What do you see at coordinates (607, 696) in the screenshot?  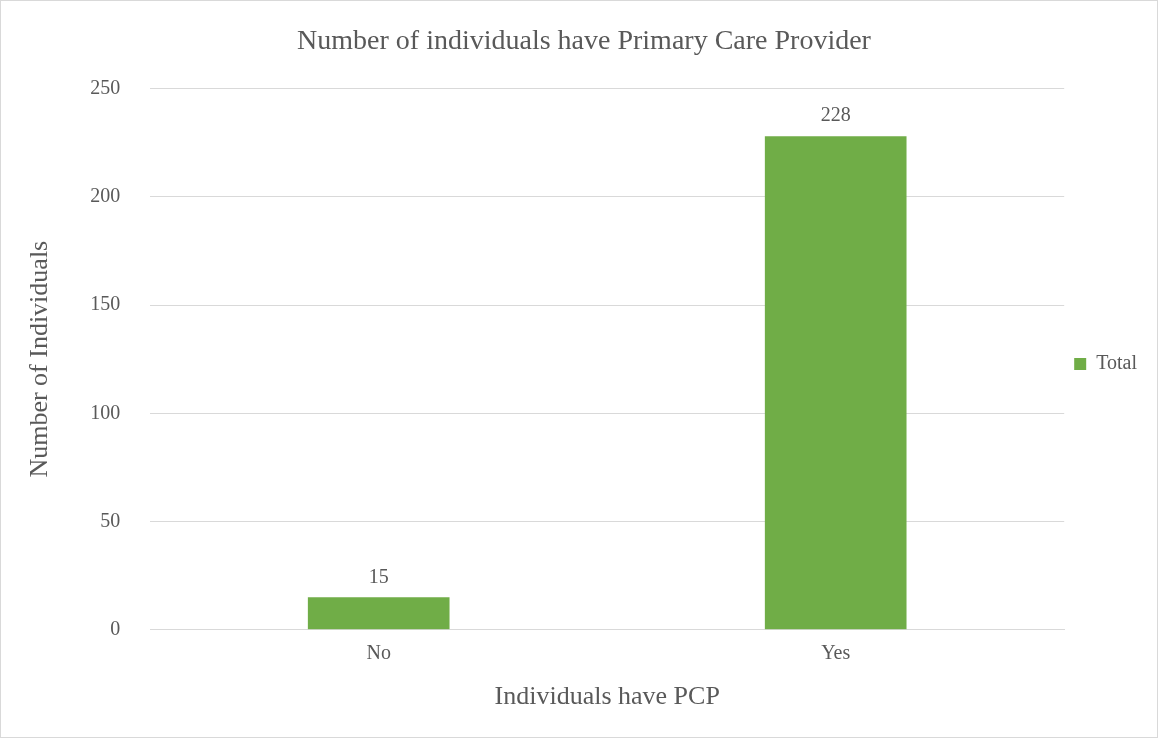 I see `x-axis-title: Individuals have PCP` at bounding box center [607, 696].